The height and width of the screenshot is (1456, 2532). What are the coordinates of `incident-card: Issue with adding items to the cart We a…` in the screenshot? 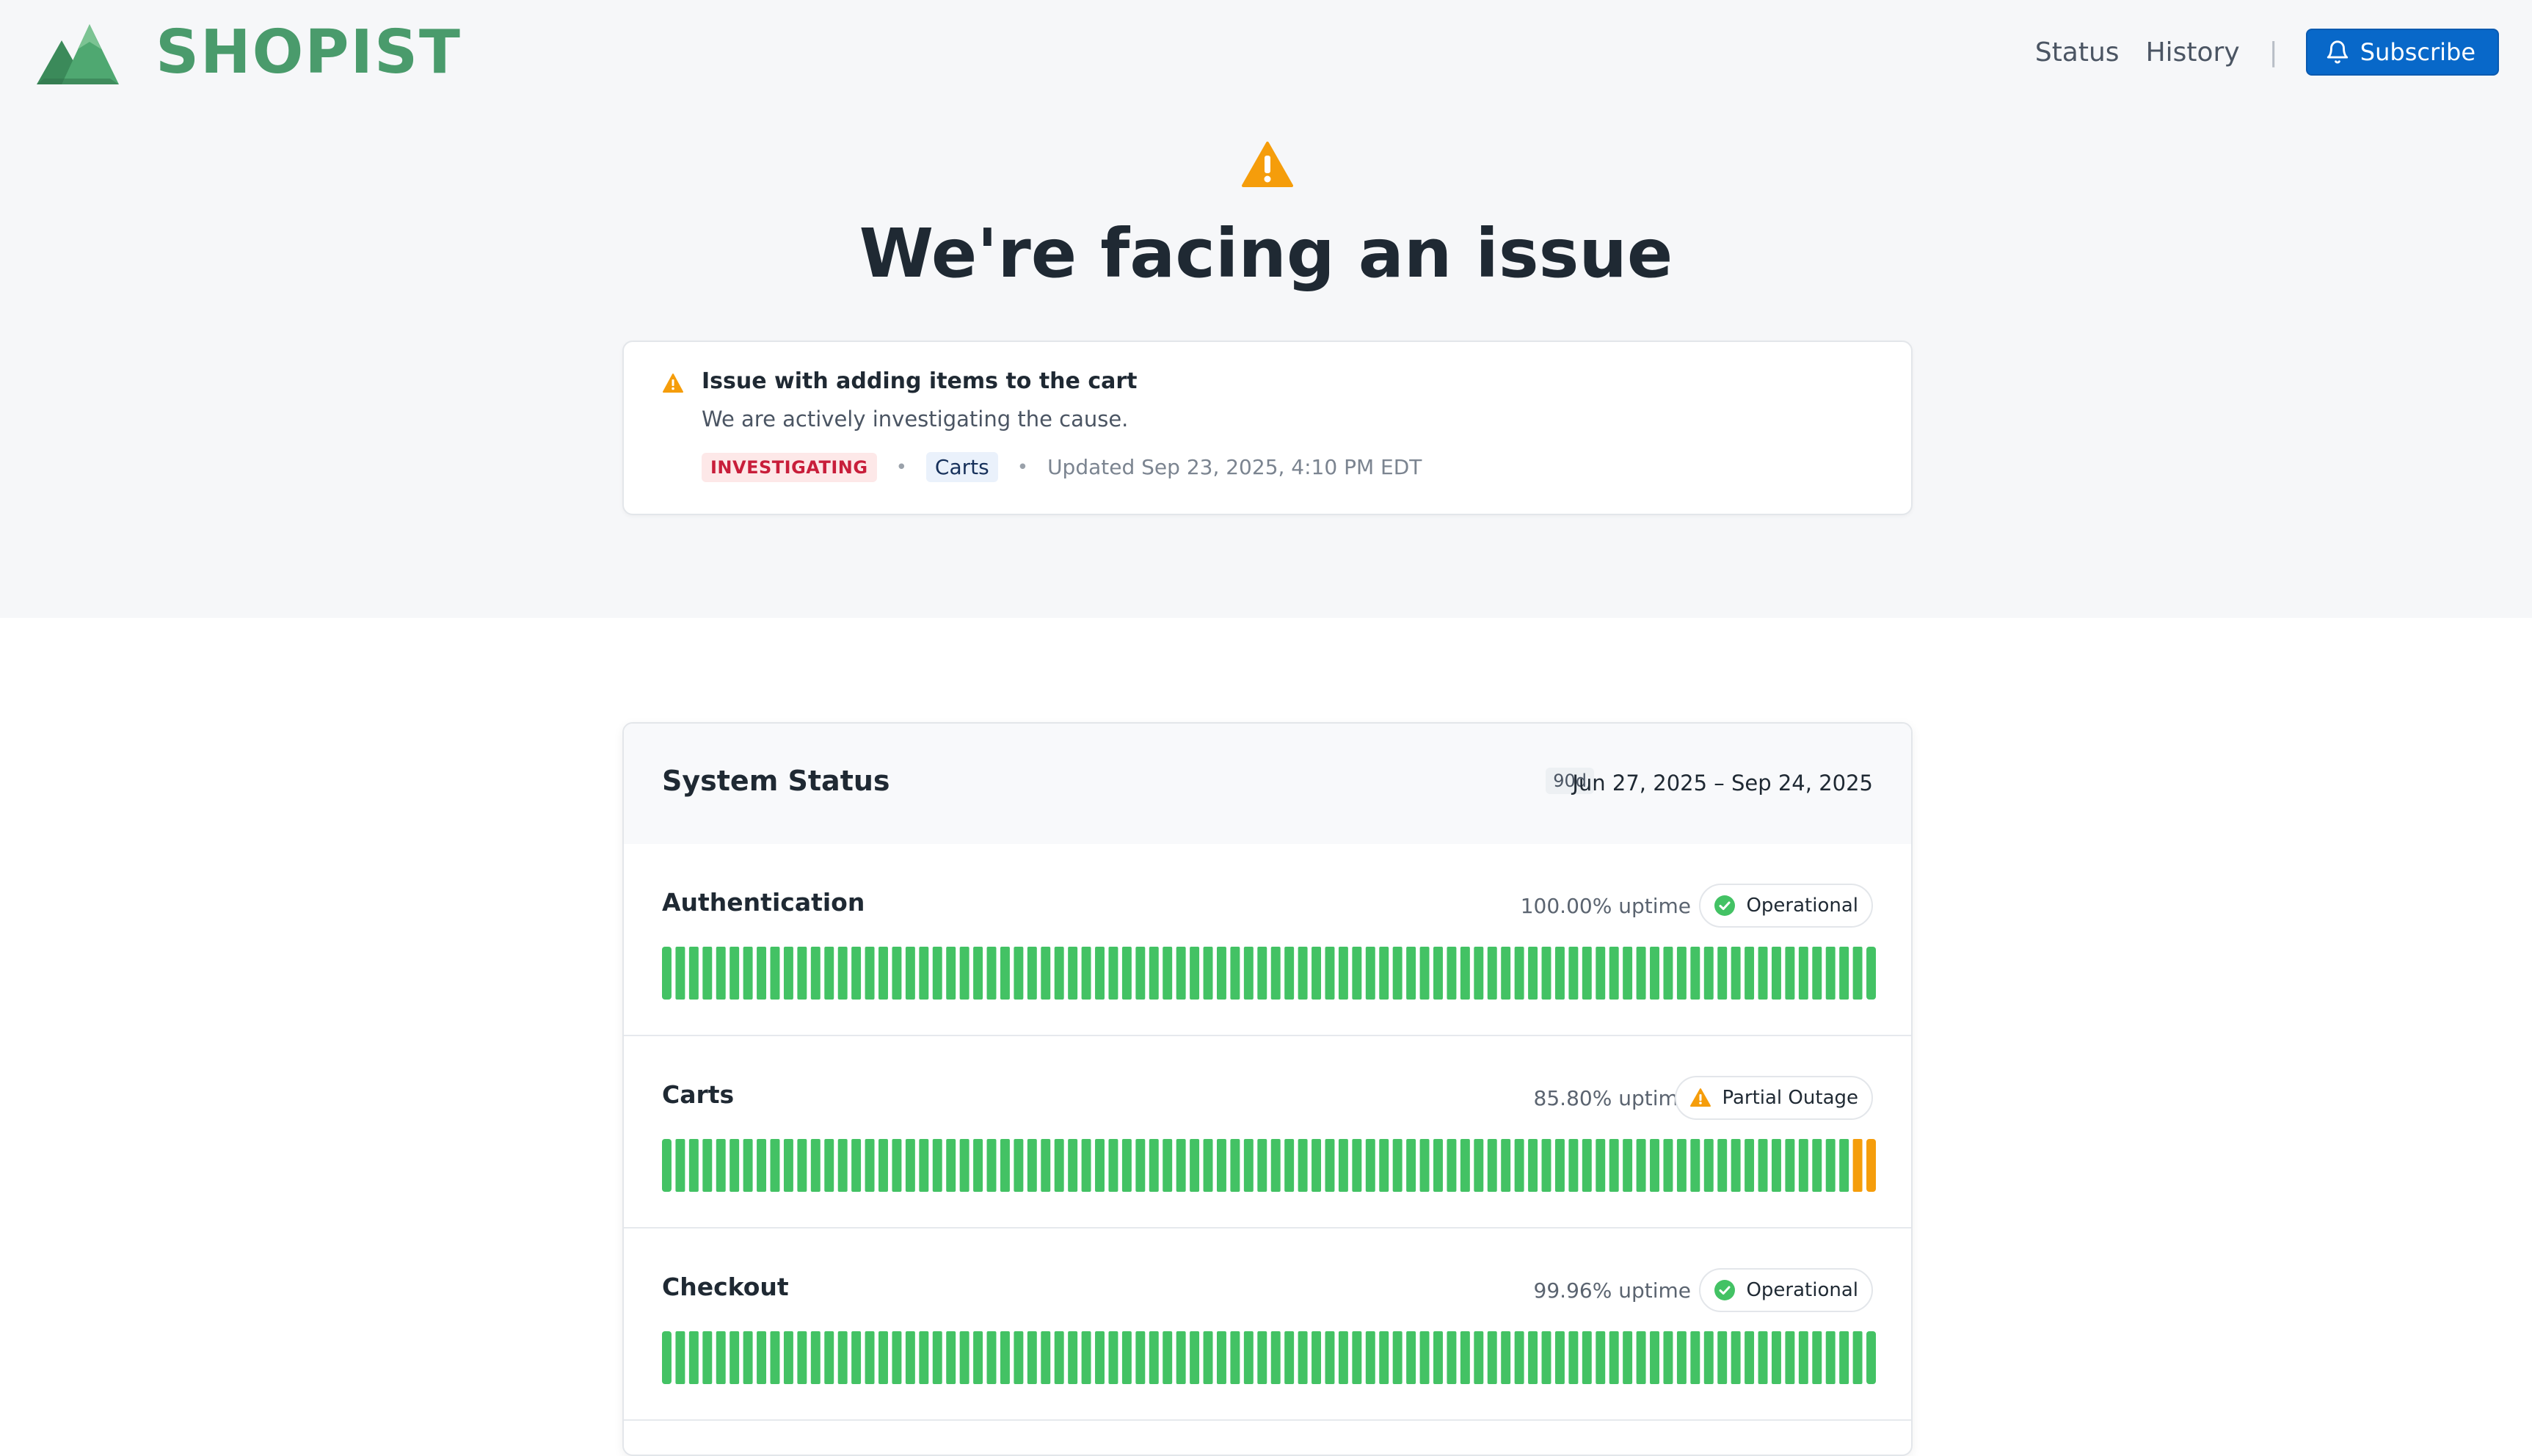 It's located at (1268, 428).